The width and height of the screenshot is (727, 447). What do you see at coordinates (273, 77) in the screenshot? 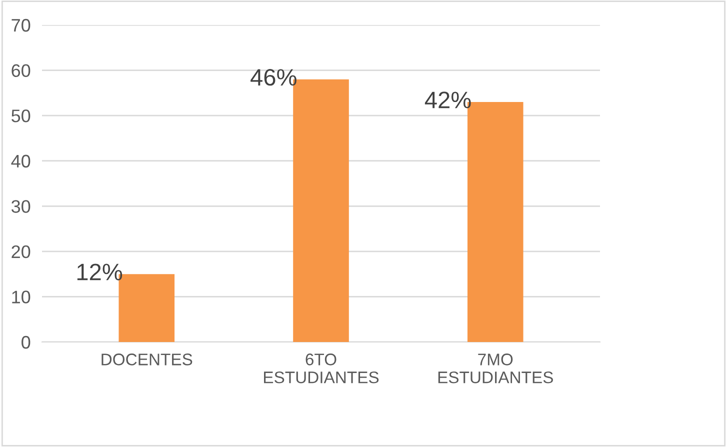
I see `annotation: 46%` at bounding box center [273, 77].